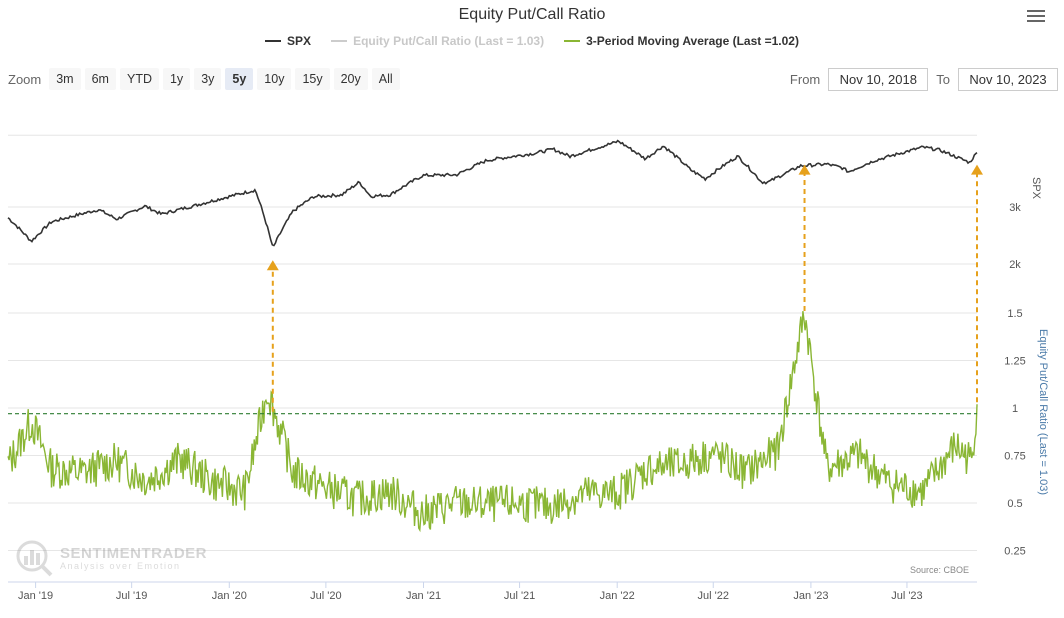 The height and width of the screenshot is (618, 1064). Describe the element at coordinates (940, 570) in the screenshot. I see `source-note: Source: CBOE` at that location.